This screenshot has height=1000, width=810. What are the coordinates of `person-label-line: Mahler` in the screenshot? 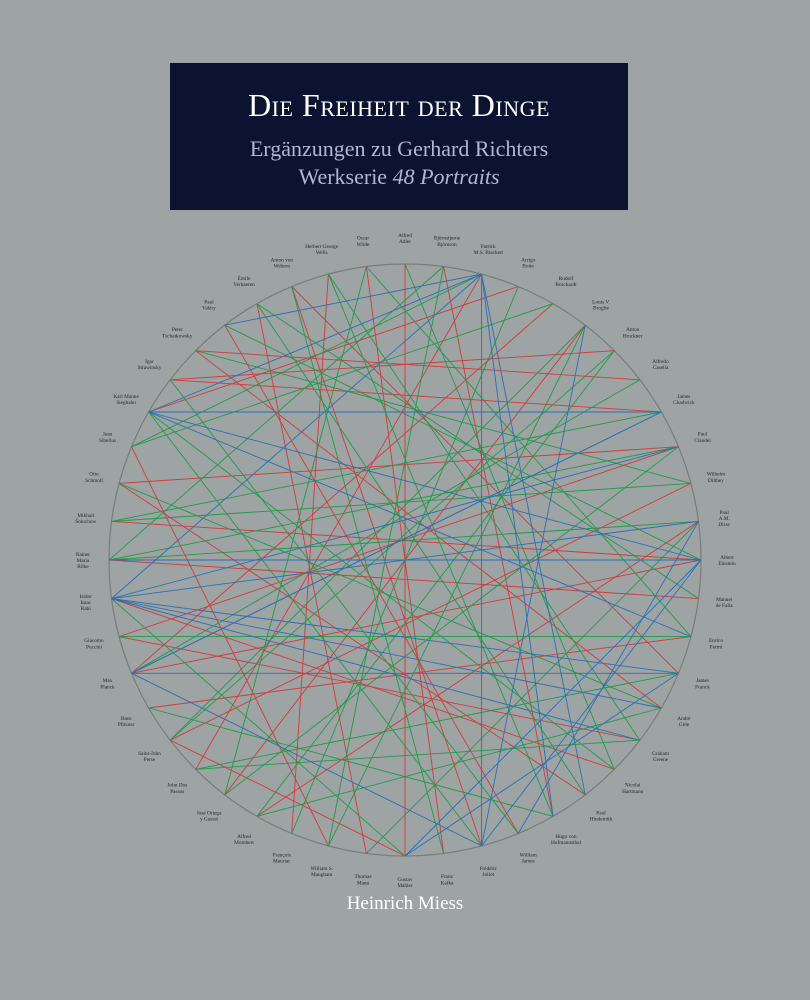 It's located at (405, 886).